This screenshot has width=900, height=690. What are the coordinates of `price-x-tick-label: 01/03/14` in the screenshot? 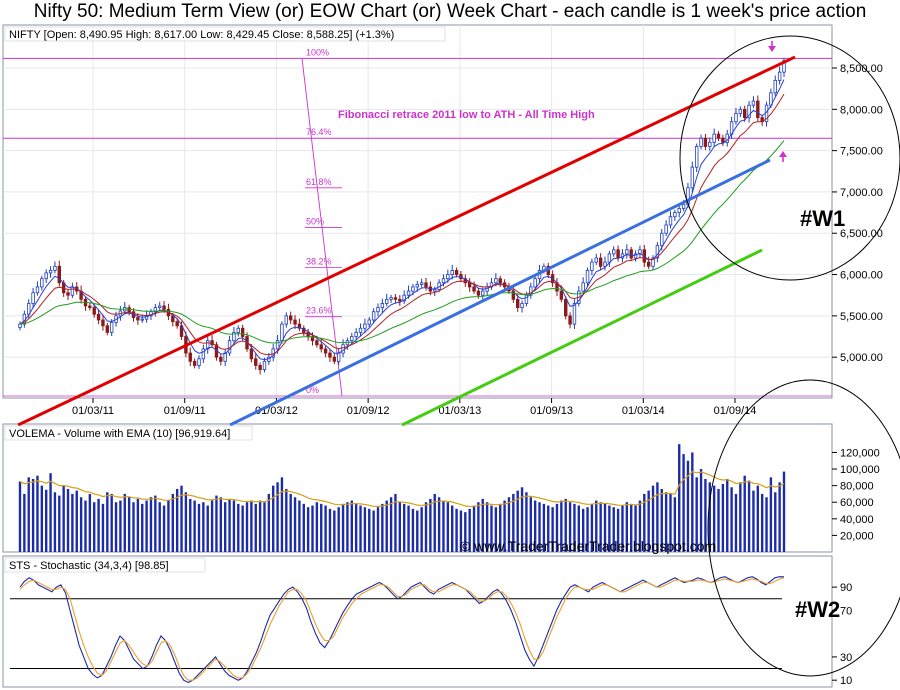 It's located at (643, 411).